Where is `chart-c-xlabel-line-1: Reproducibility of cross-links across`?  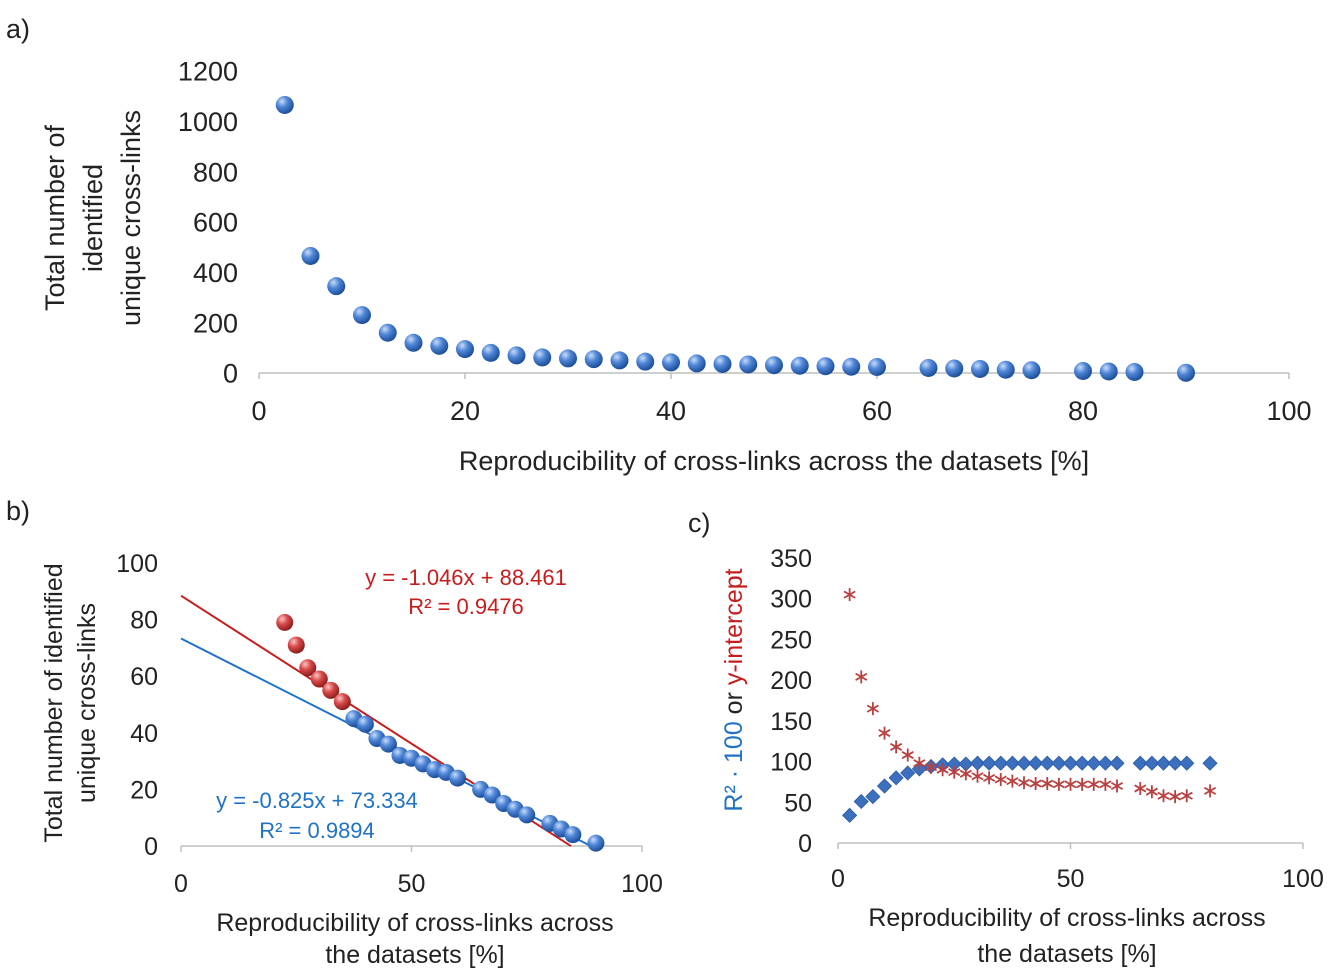
chart-c-xlabel-line-1: Reproducibility of cross-links across is located at coordinates (1066, 918).